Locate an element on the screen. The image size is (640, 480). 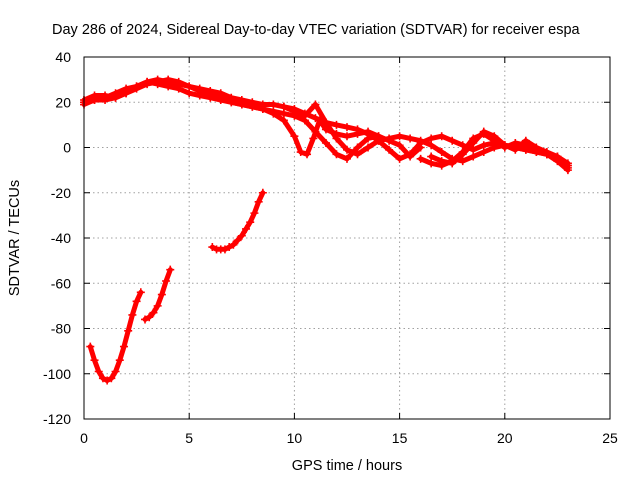
y-tick-label: -60 is located at coordinates (61, 283).